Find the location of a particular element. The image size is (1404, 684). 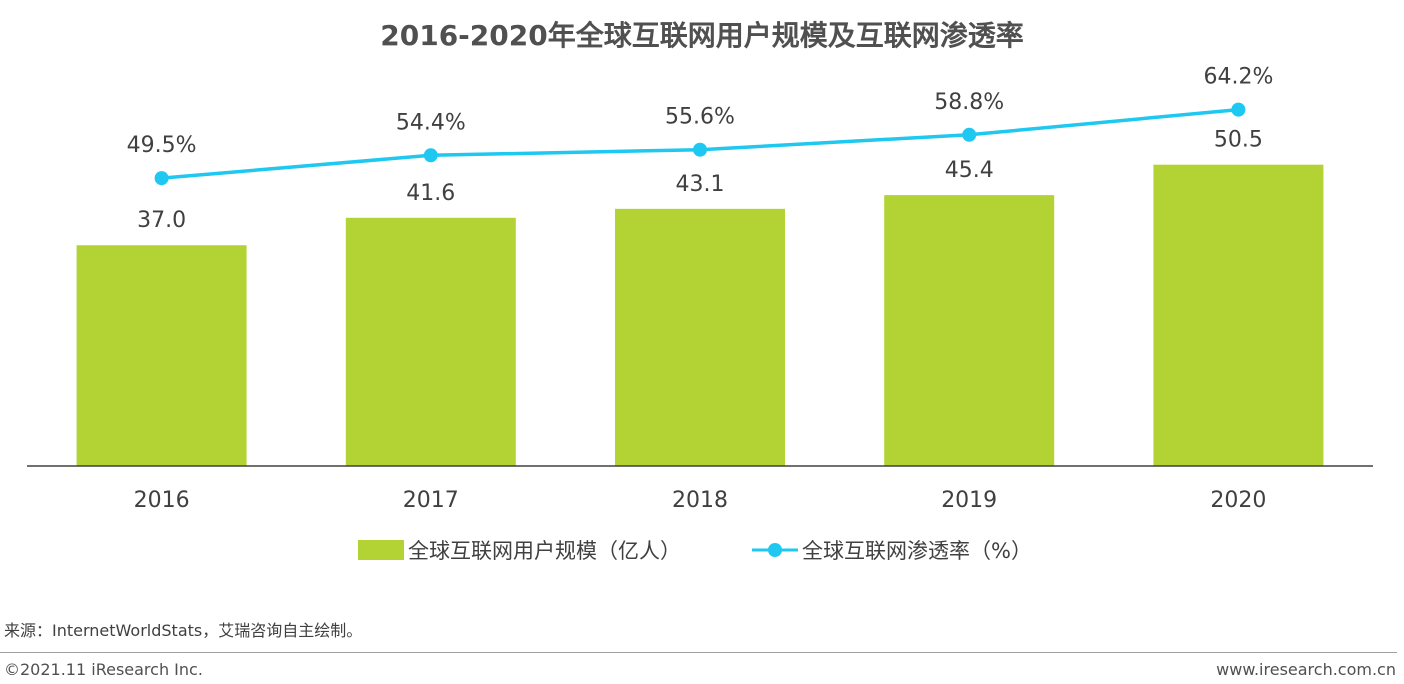

line-label-2018: 55.6% is located at coordinates (700, 117).